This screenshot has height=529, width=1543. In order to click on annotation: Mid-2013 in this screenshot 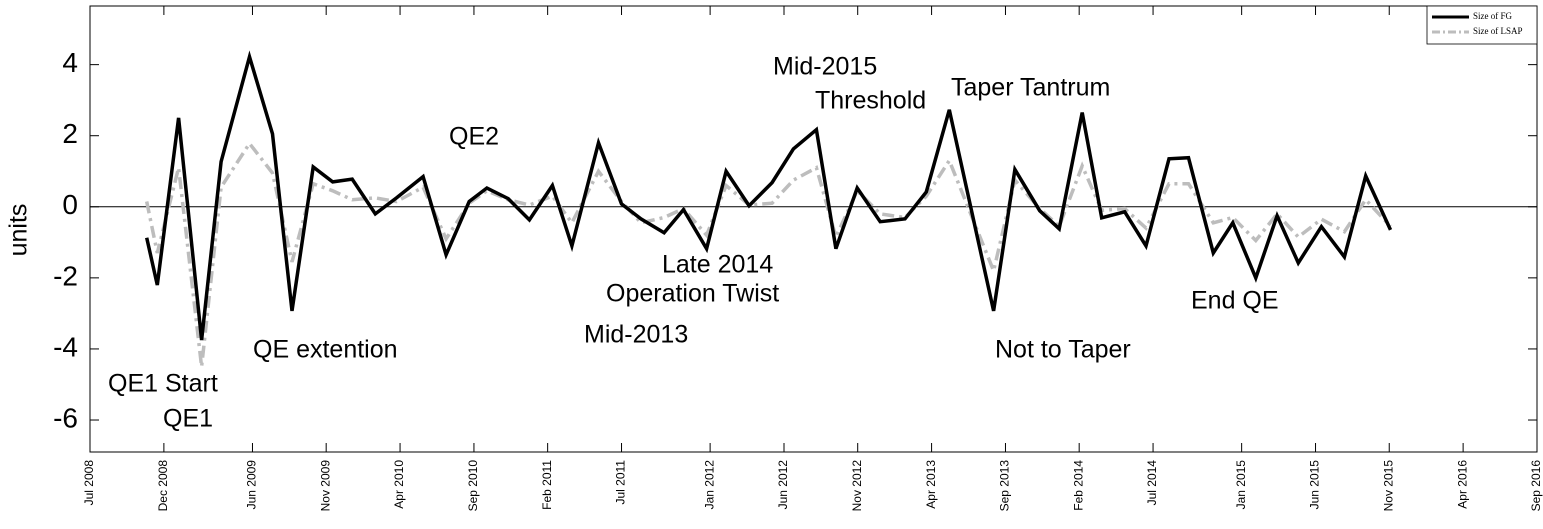, I will do `click(636, 335)`.